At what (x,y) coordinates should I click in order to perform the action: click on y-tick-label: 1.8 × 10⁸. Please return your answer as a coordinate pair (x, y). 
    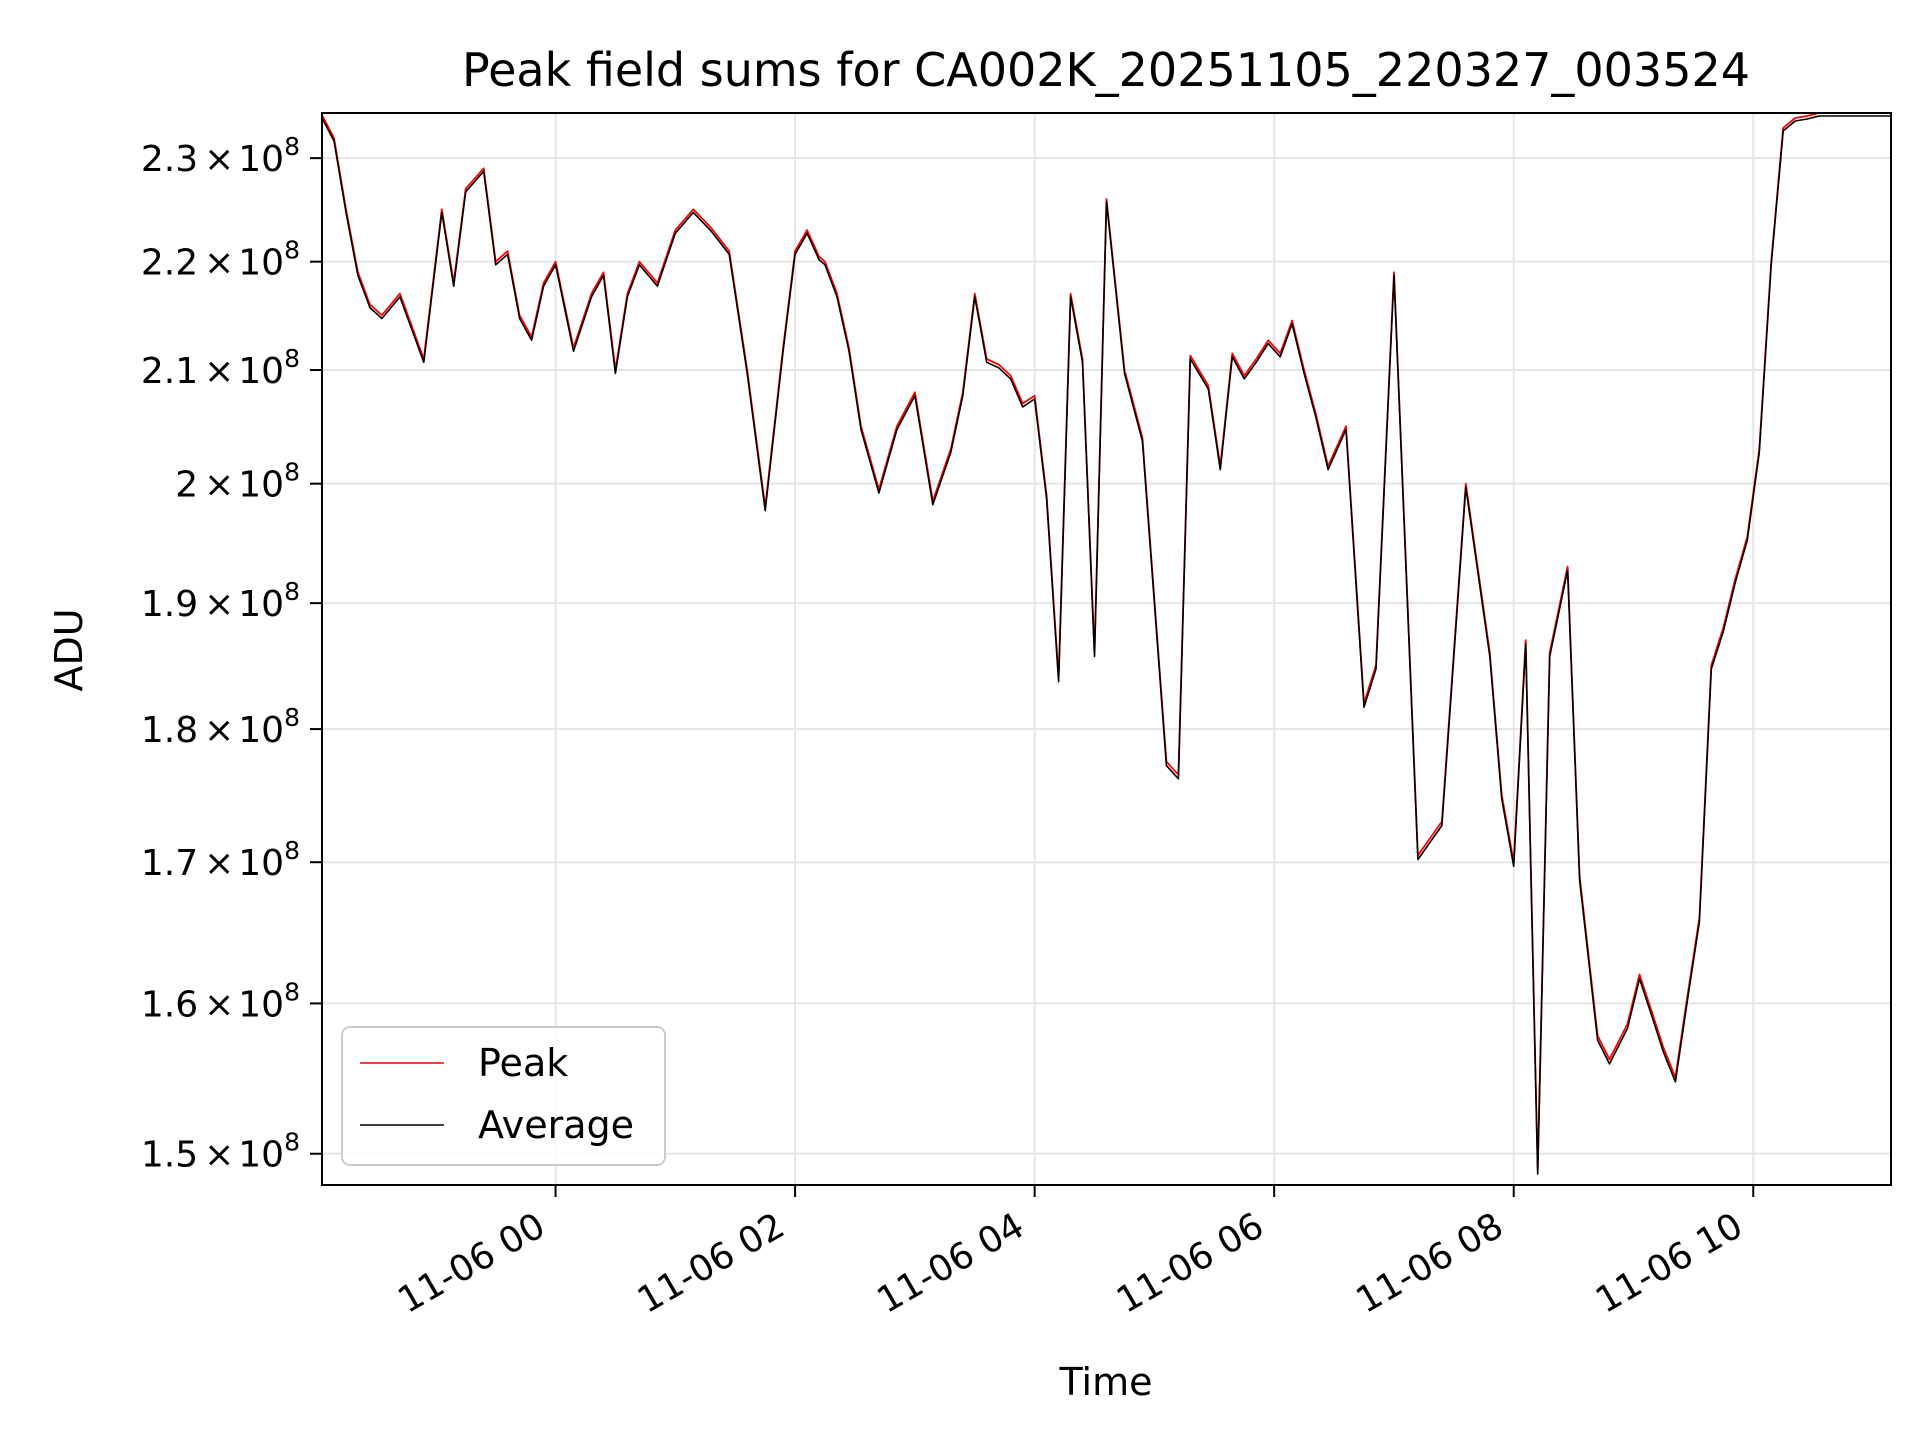
    Looking at the image, I should click on (220, 727).